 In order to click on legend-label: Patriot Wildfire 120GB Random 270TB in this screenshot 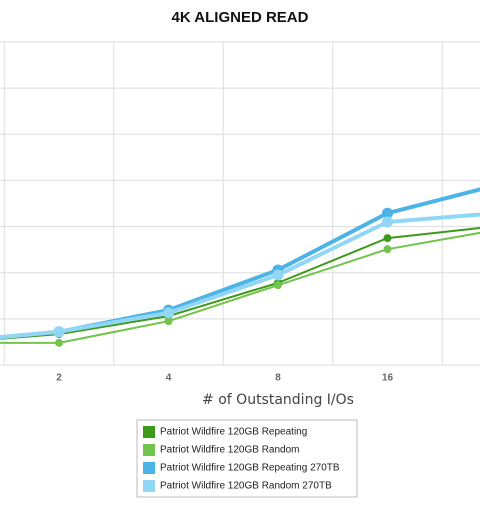, I will do `click(246, 486)`.